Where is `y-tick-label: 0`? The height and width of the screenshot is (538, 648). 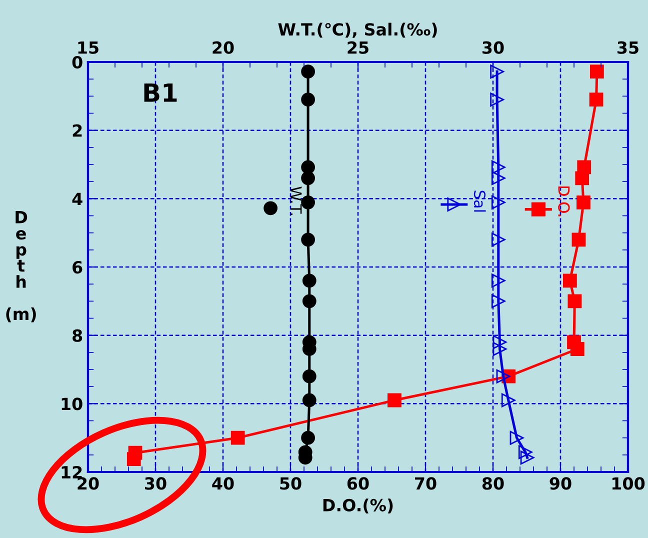
y-tick-label: 0 is located at coordinates (77, 62).